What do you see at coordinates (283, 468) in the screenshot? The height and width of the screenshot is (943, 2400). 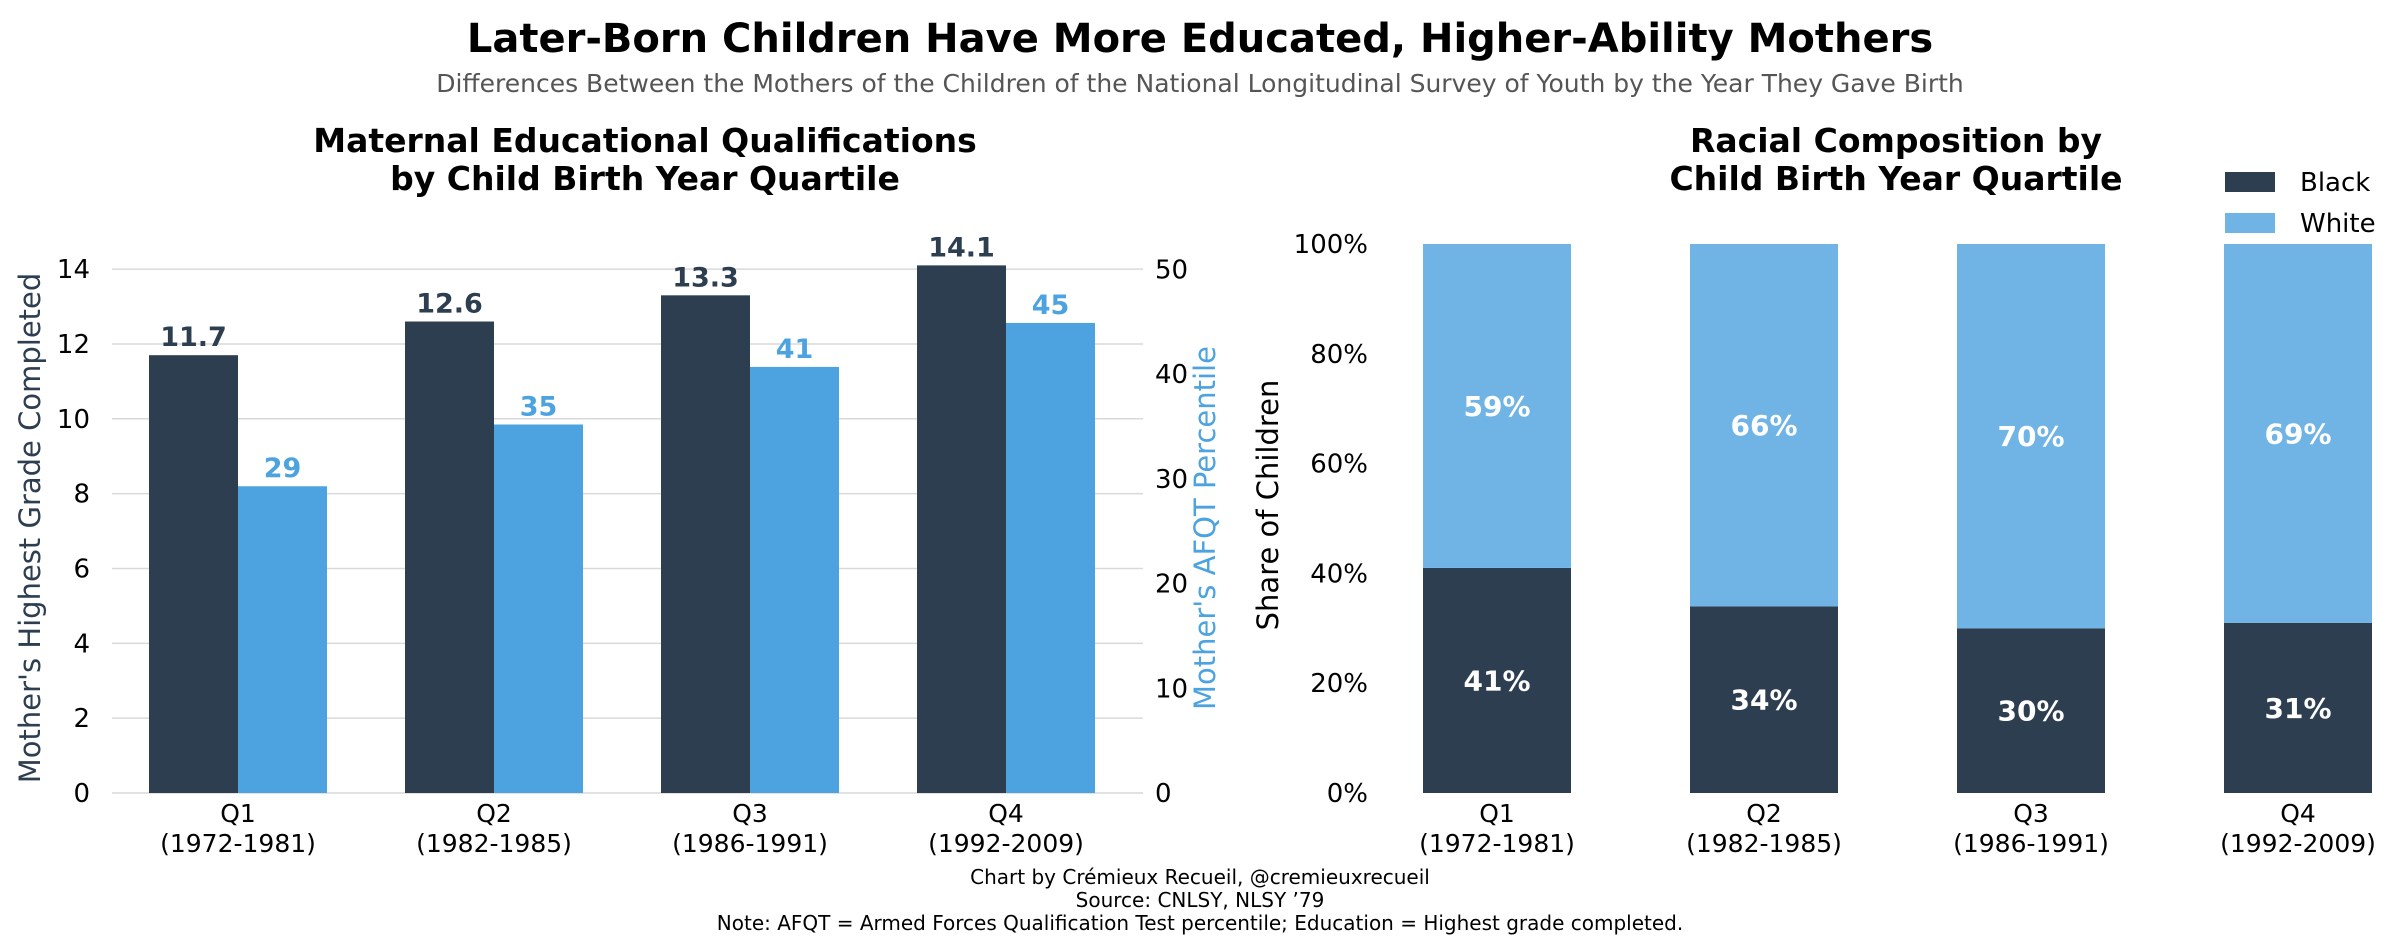 I see `bar-label-afqt: 29` at bounding box center [283, 468].